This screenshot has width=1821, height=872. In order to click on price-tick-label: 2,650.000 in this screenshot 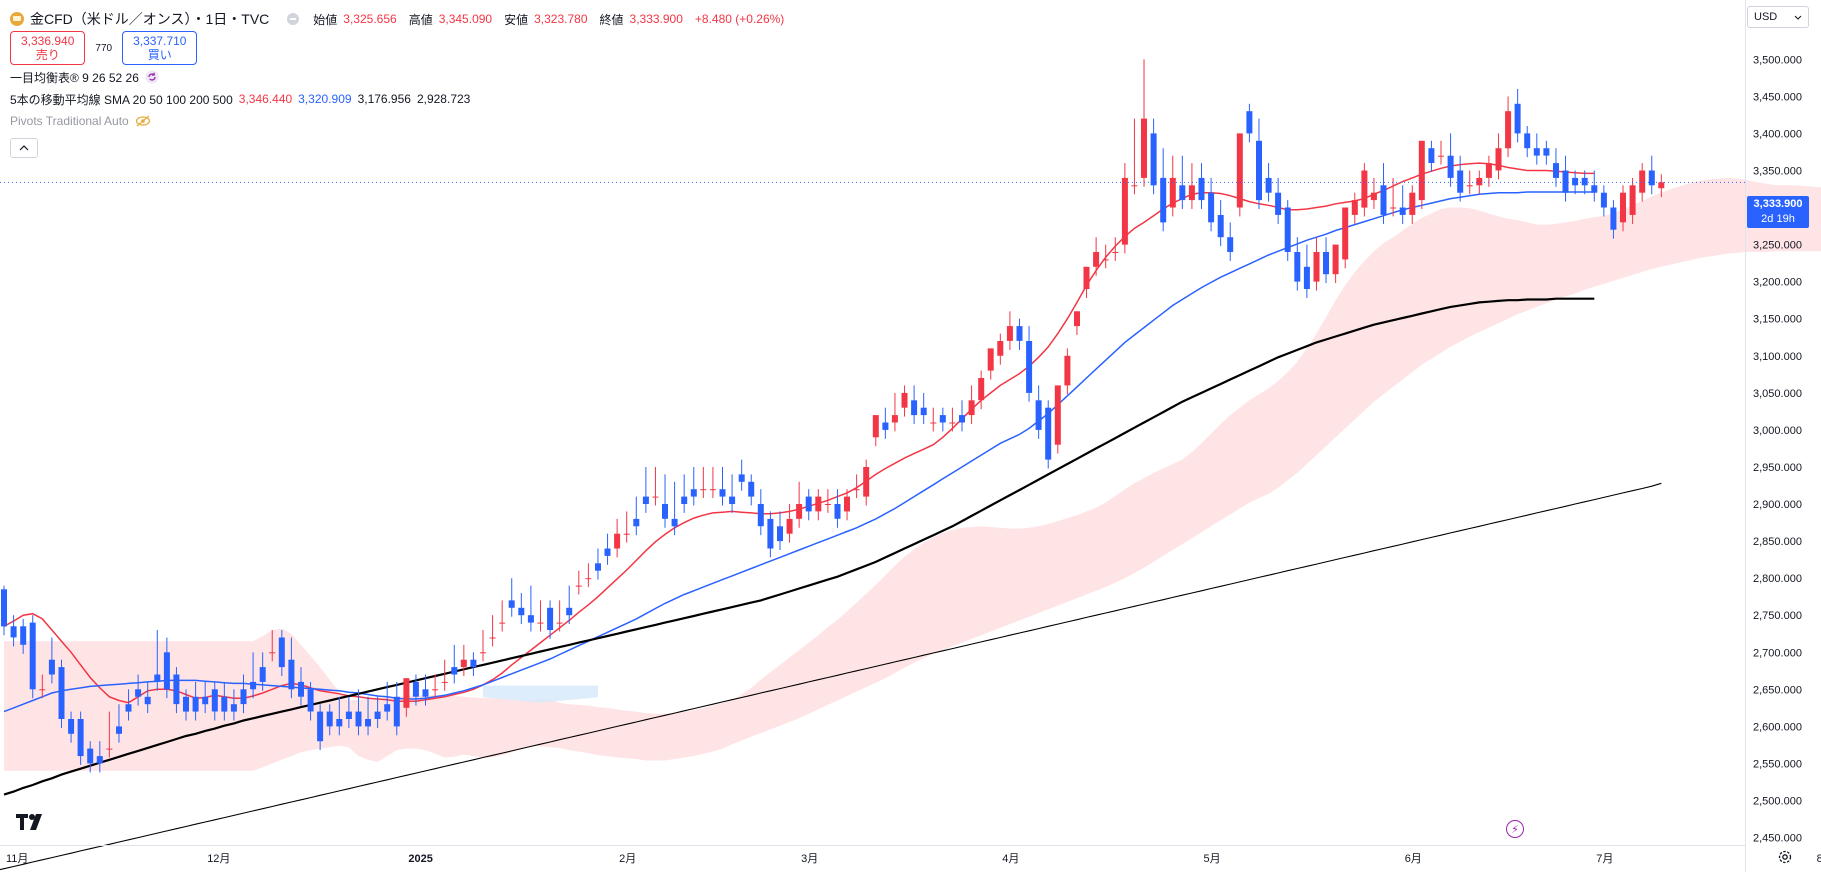, I will do `click(1777, 690)`.